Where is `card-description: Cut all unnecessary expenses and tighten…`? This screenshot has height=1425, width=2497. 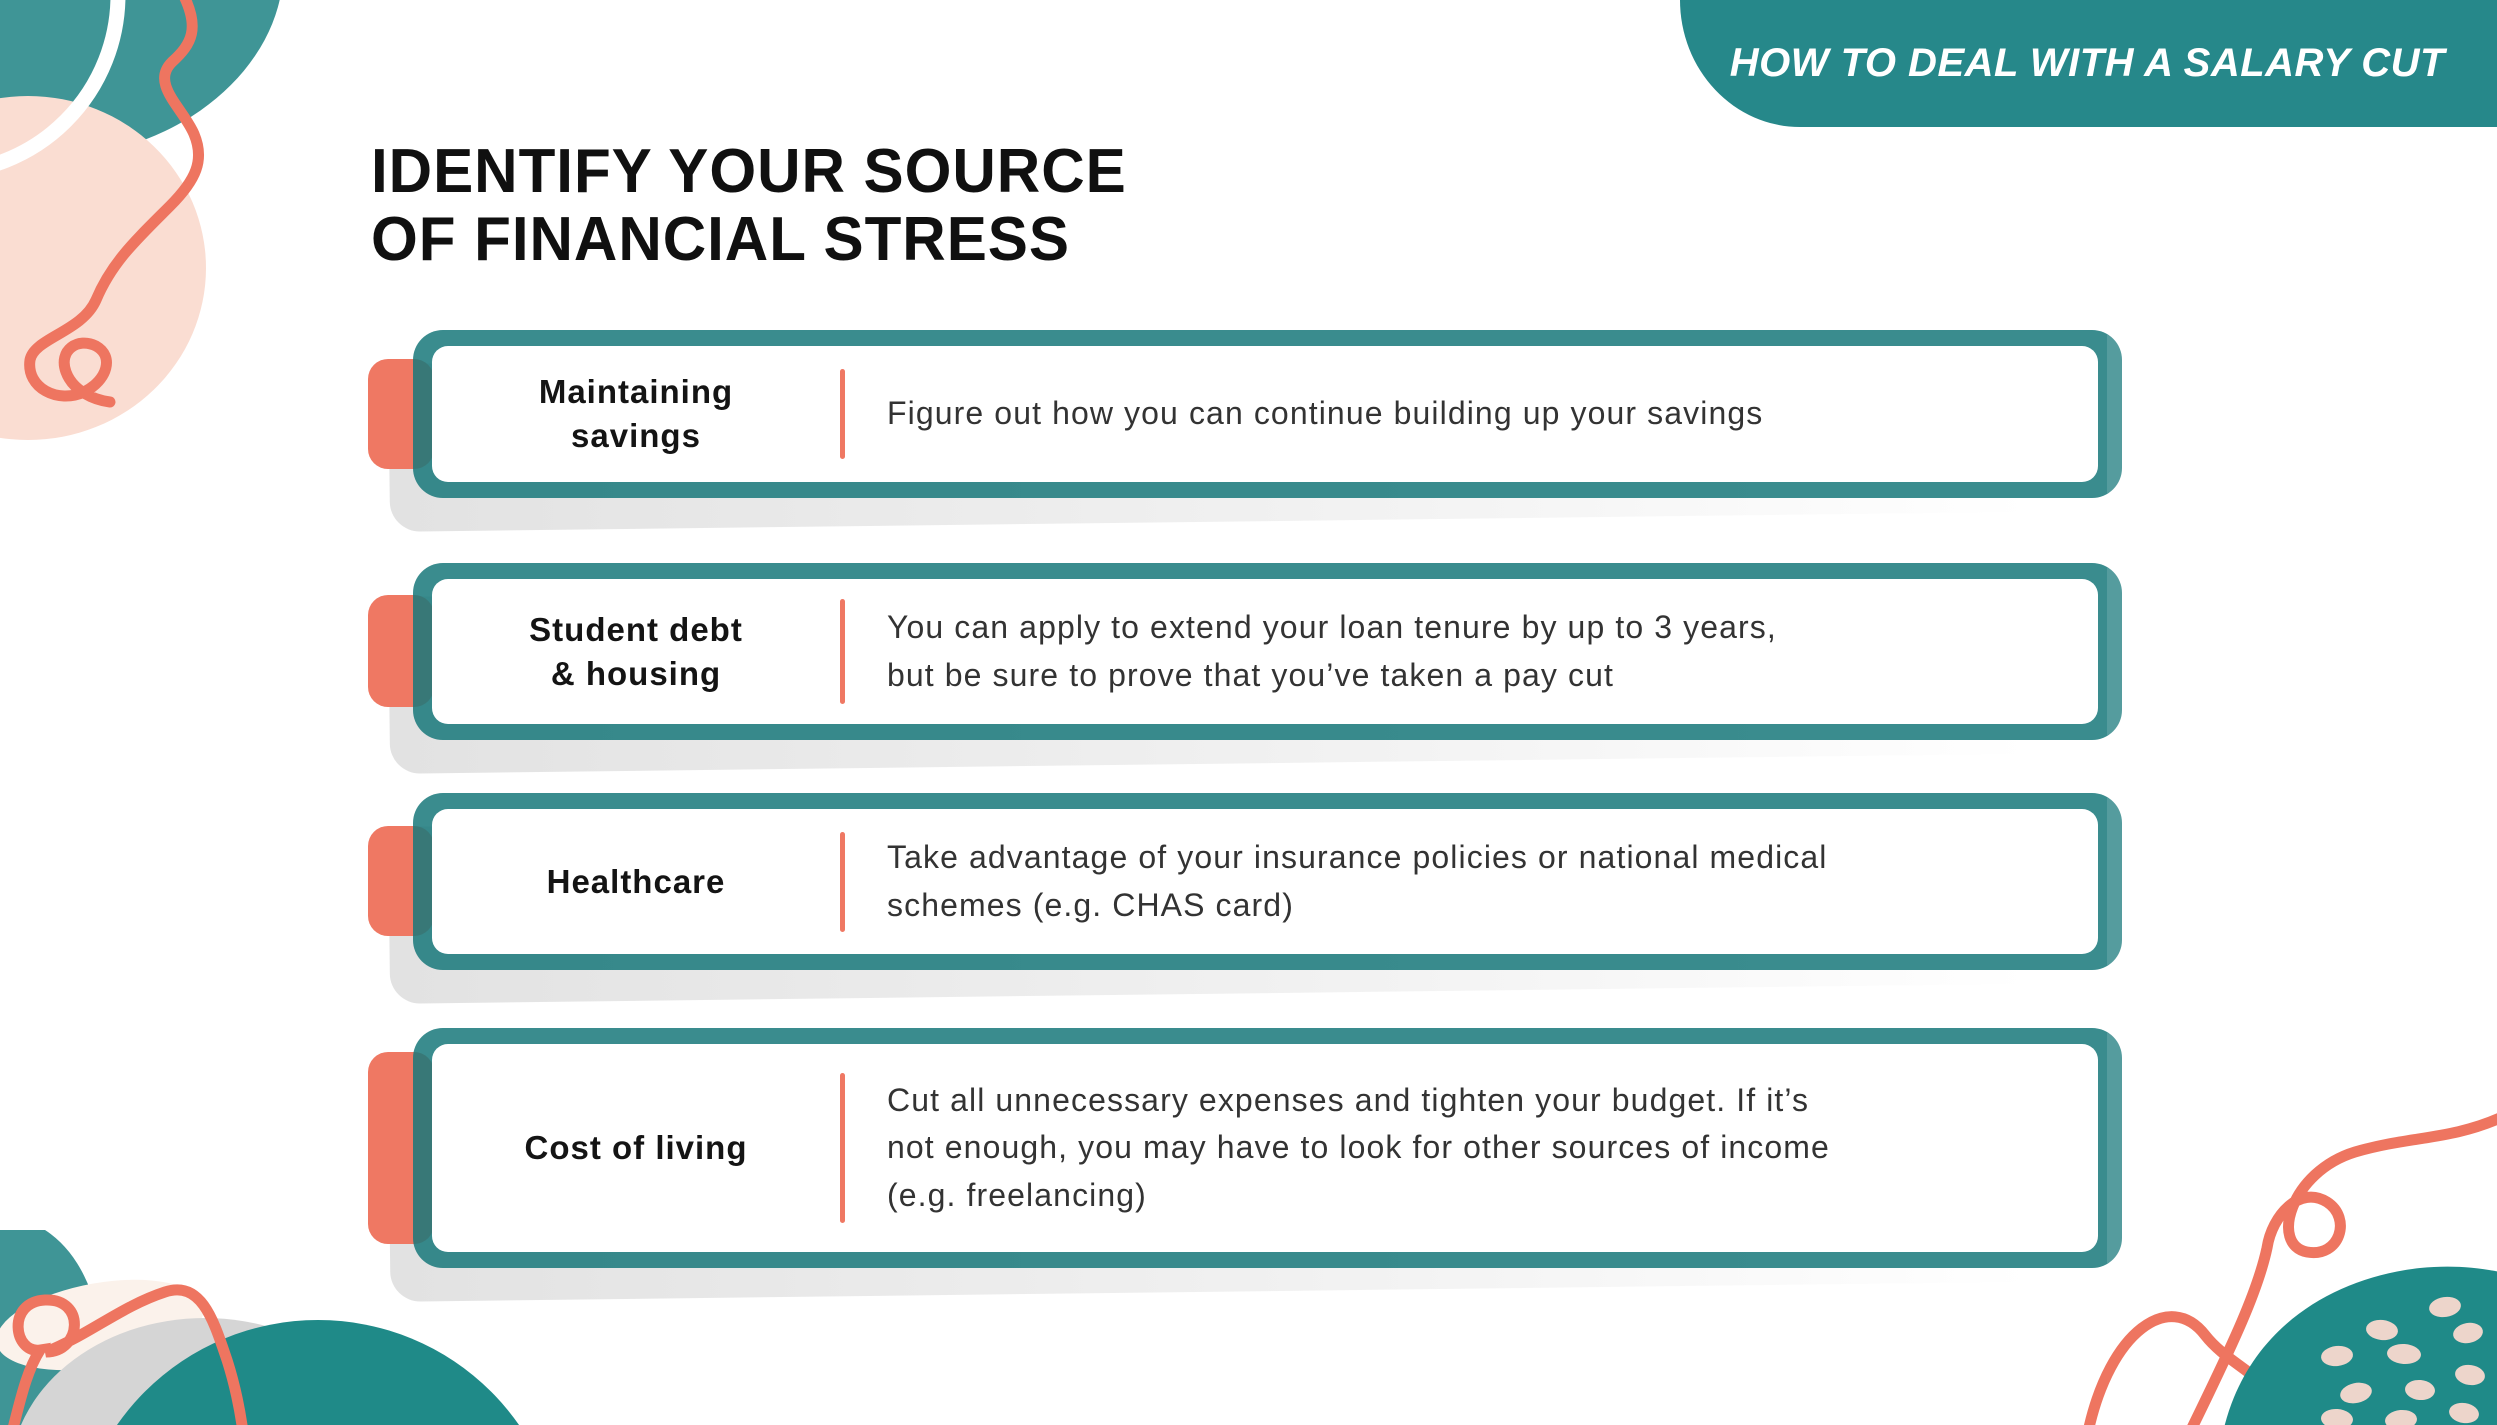 card-description: Cut all unnecessary expenses and tighten… is located at coordinates (1358, 1147).